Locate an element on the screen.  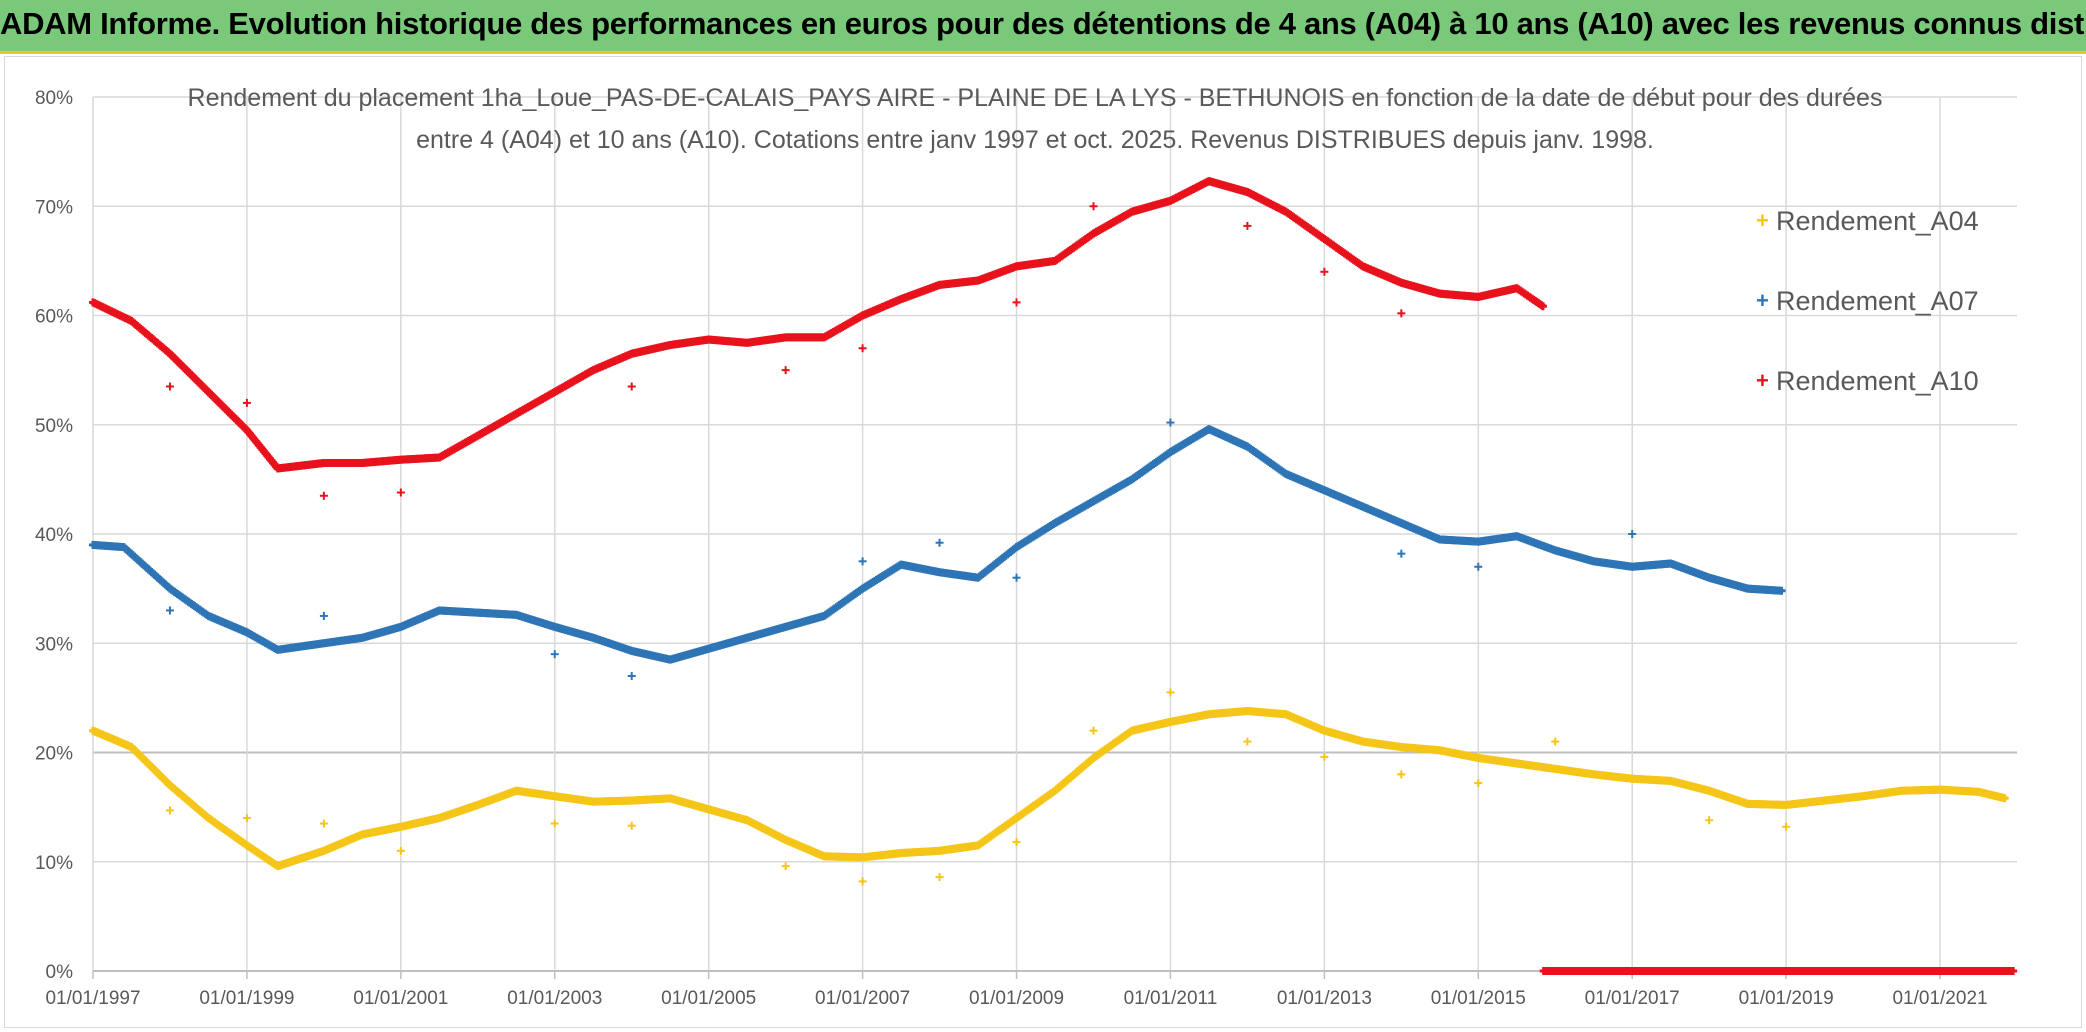
x-tick-label: 01/01/2003 is located at coordinates (554, 998).